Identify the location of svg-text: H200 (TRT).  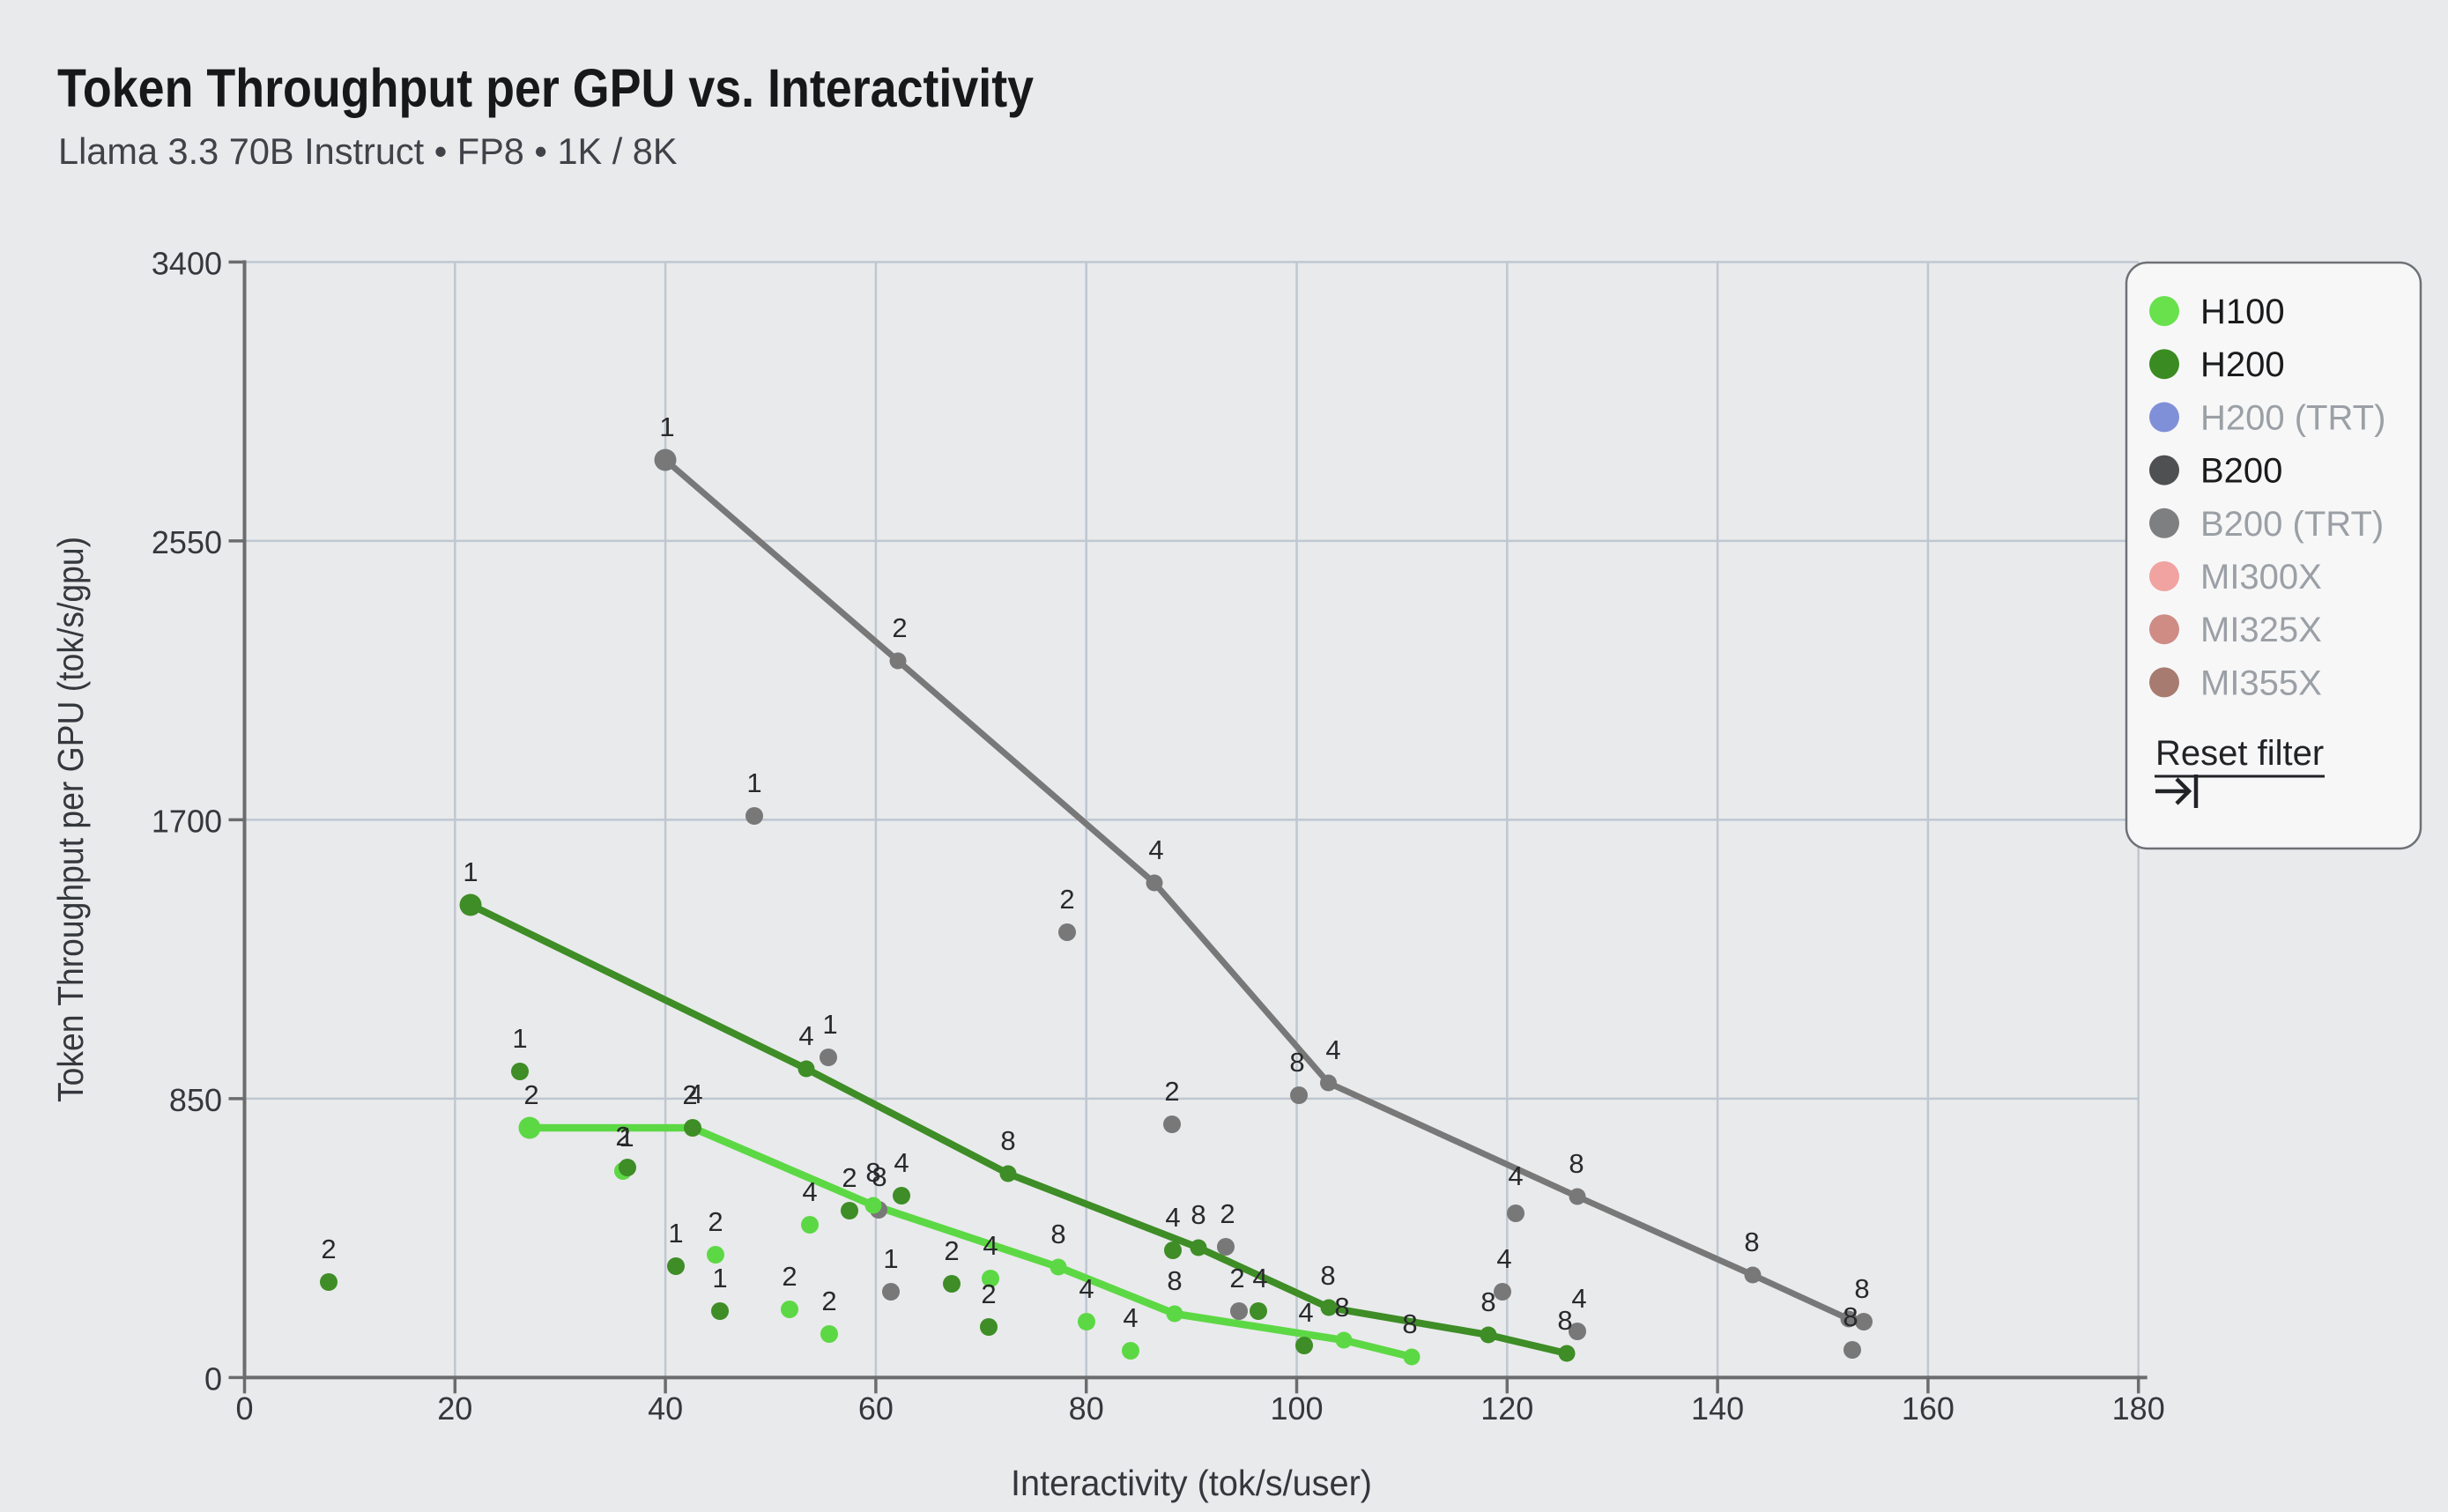
(2292, 417).